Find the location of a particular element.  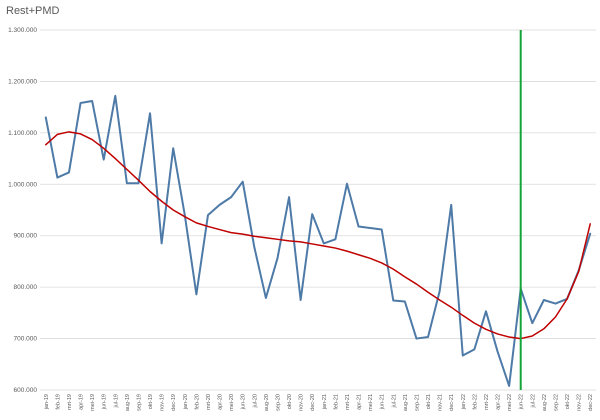

x-tick-label: mei-22 is located at coordinates (510, 402).